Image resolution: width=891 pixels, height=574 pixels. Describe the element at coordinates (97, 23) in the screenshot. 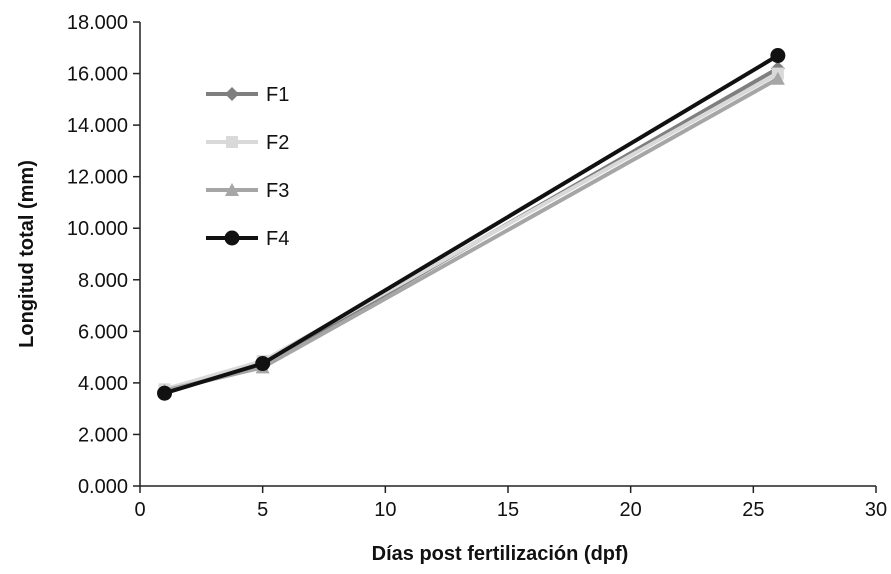

I see `y-tick-label: 18.000` at that location.